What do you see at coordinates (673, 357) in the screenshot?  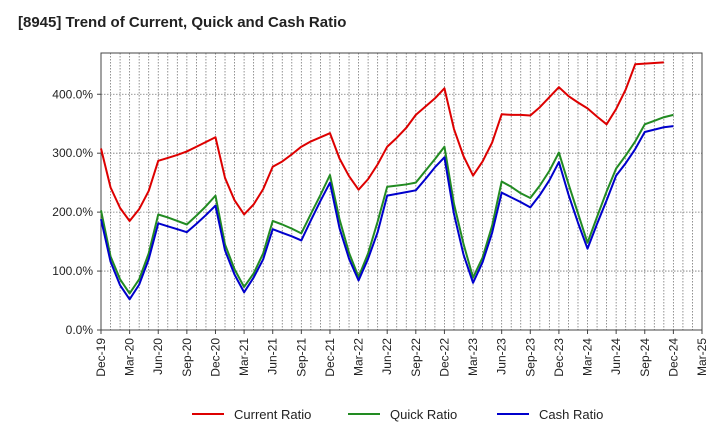 I see `x-tick-label: Dec-24` at bounding box center [673, 357].